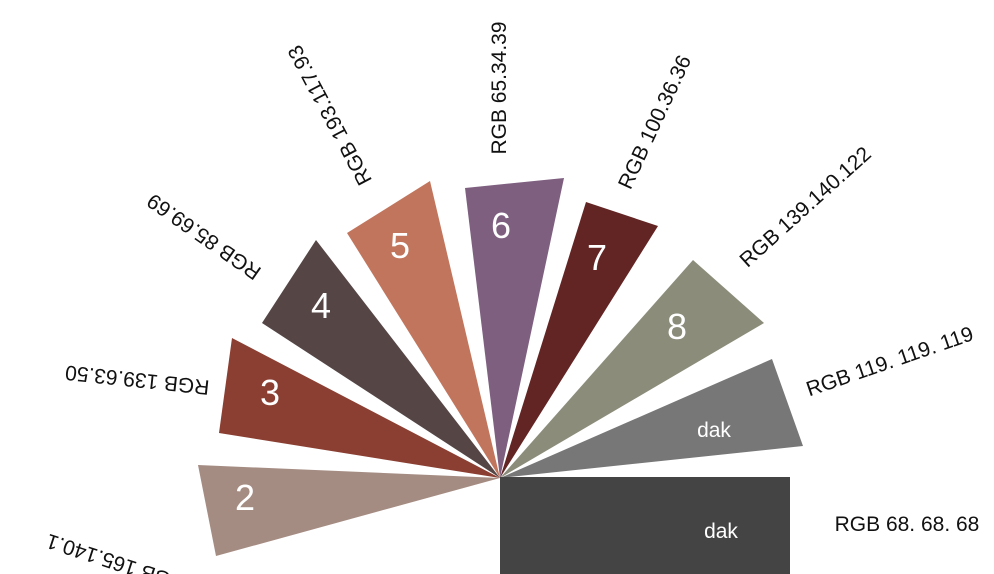 The image size is (994, 574). What do you see at coordinates (651, 418) in the screenshot?
I see `swatch-9-blade` at bounding box center [651, 418].